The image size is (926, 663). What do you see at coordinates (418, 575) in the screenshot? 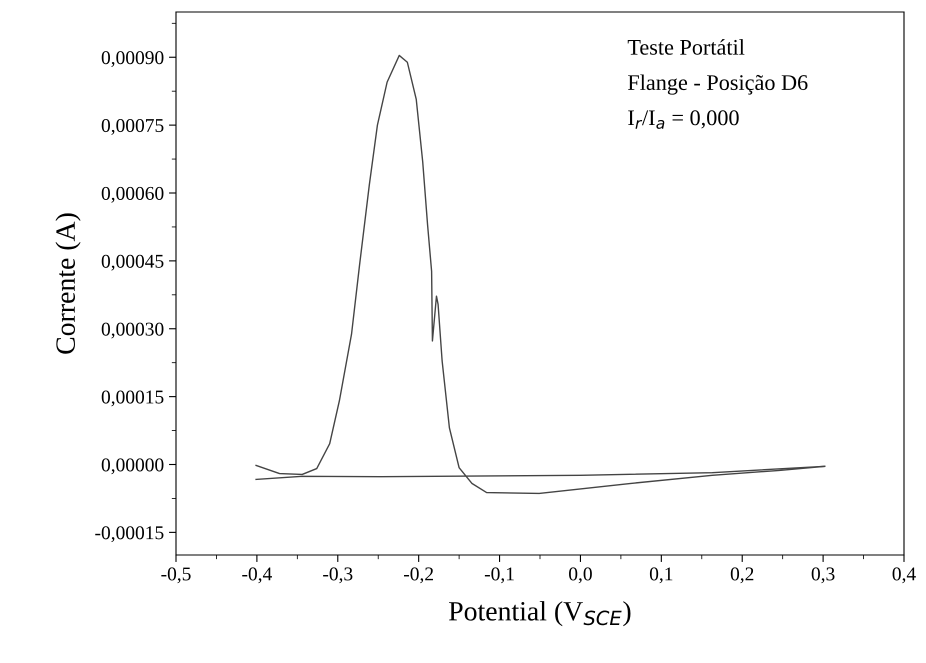
I see `x-tick-label: -0,2` at bounding box center [418, 575].